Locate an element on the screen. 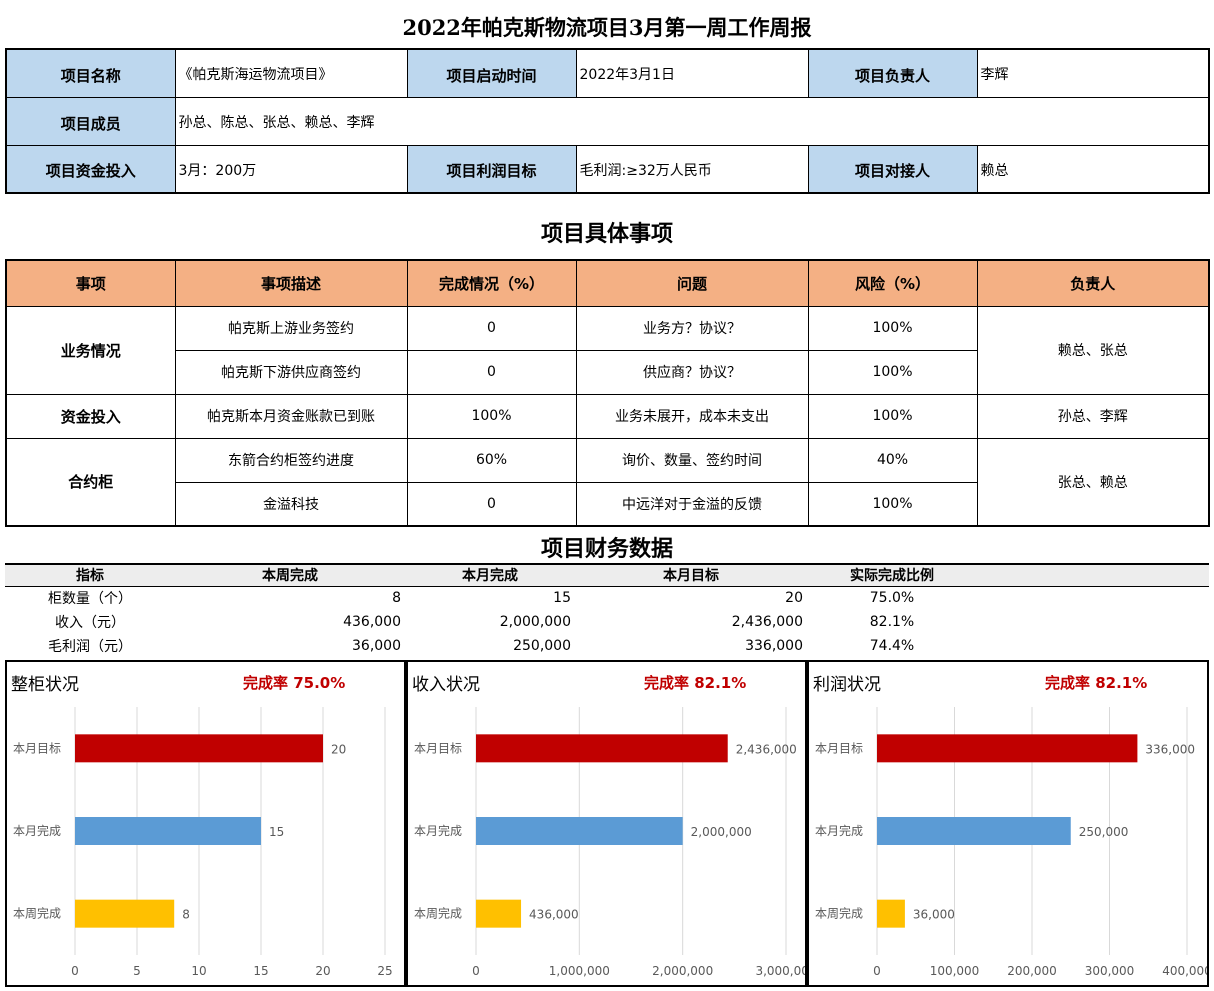  profit-target-value: 毛利润:≥32万人民币 is located at coordinates (692, 169).